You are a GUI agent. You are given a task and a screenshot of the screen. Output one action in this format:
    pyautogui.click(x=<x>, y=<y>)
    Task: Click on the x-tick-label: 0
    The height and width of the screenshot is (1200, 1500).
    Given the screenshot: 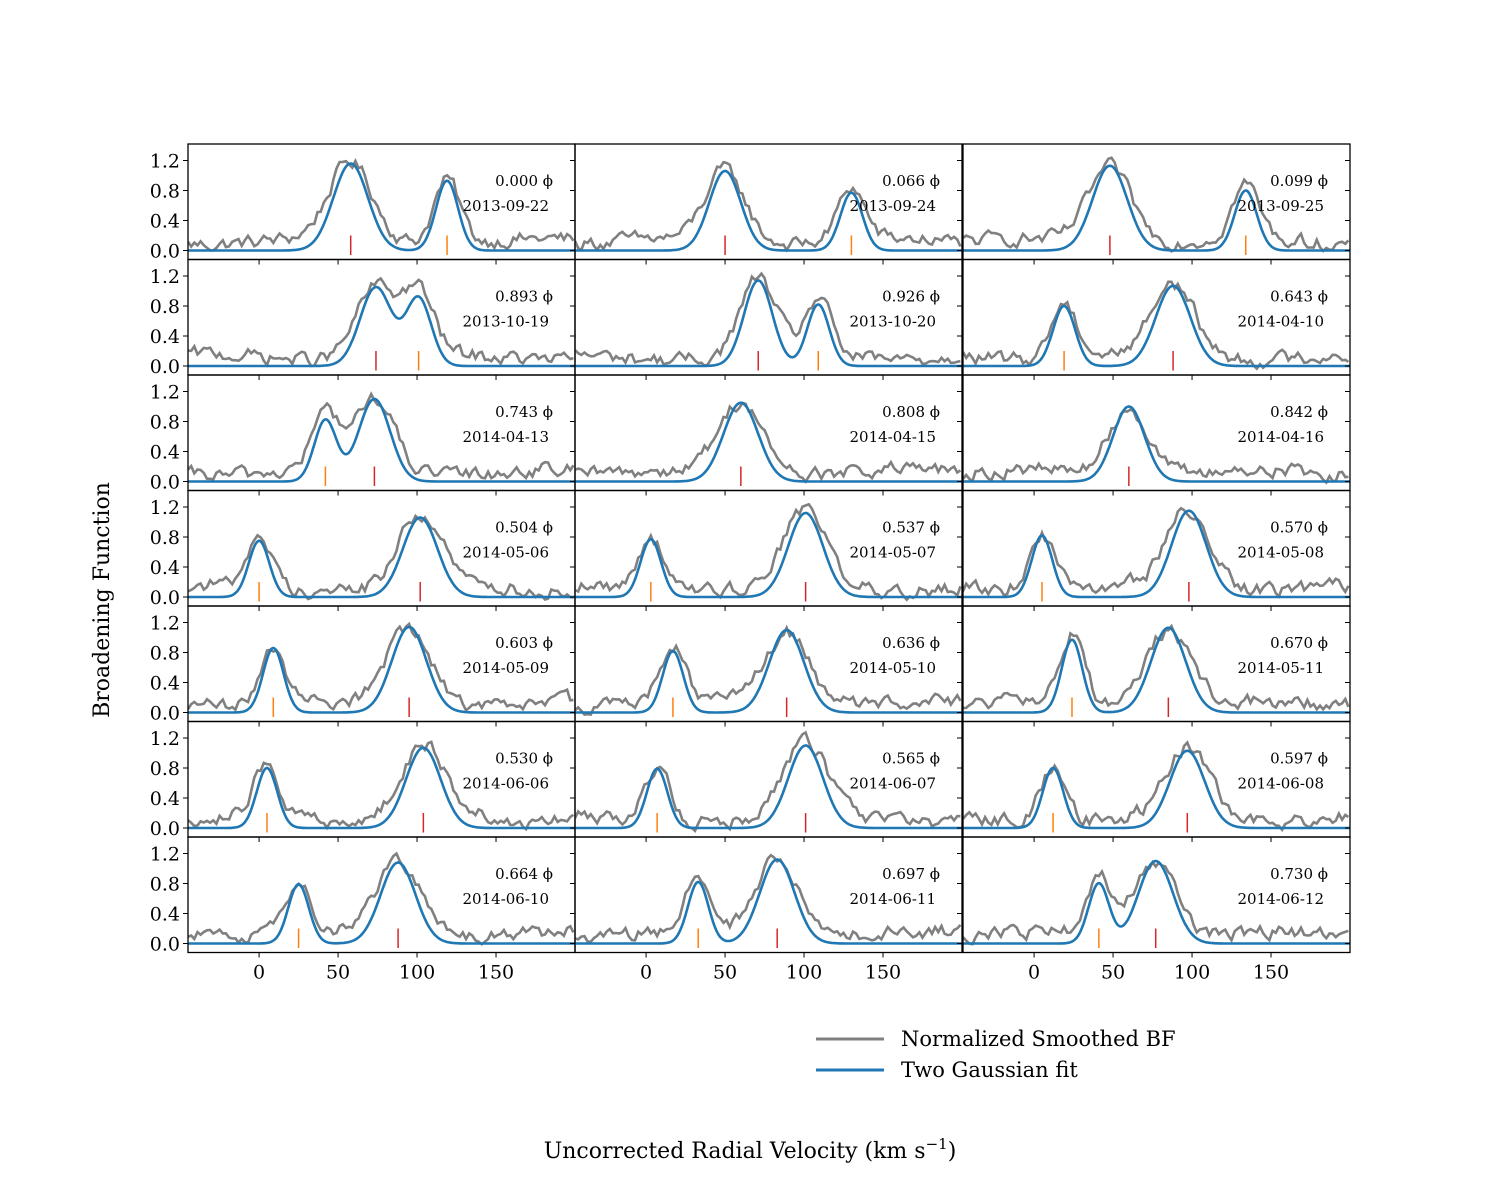 What is the action you would take?
    pyautogui.click(x=646, y=973)
    